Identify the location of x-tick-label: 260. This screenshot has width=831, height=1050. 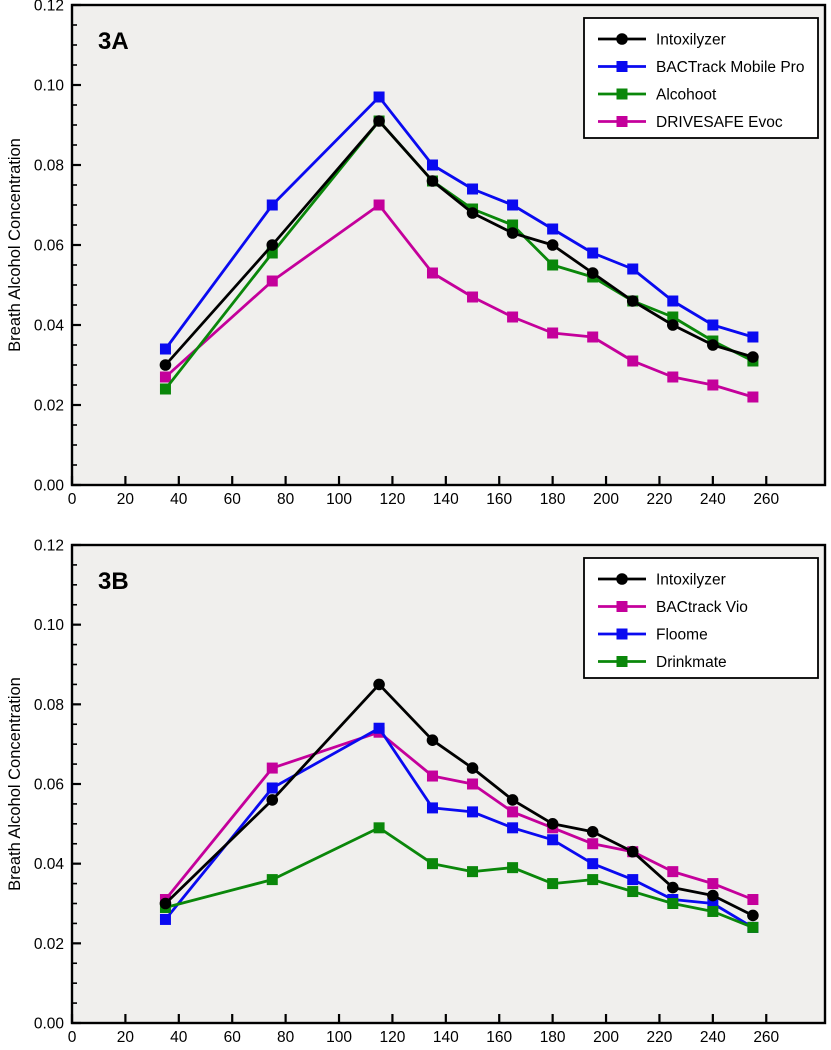
(766, 1037).